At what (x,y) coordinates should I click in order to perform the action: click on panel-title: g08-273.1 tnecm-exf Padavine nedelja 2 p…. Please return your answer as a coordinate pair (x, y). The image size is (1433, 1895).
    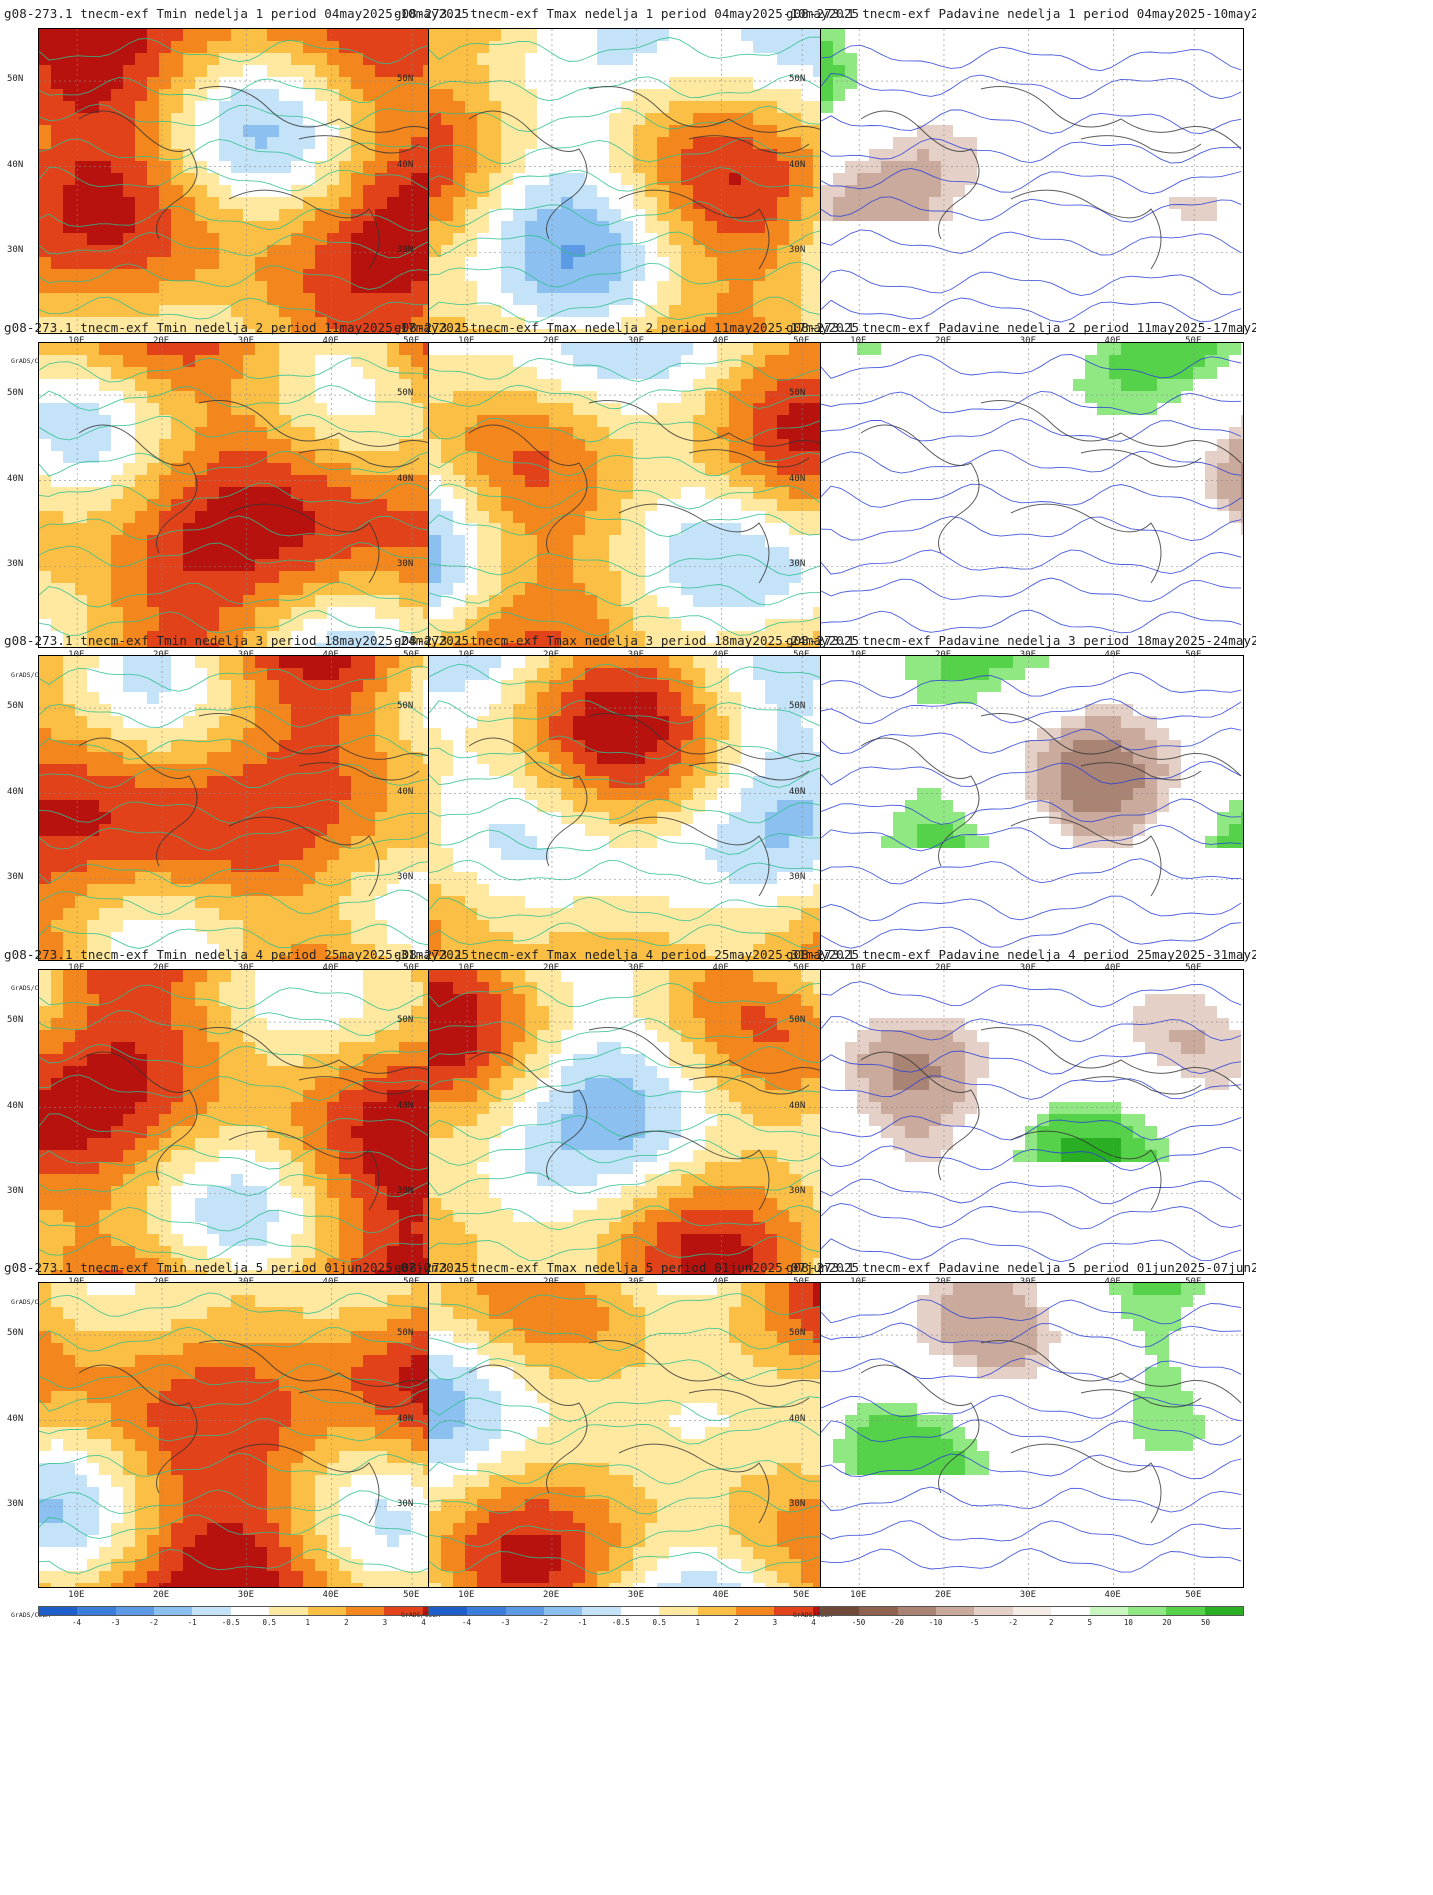
    Looking at the image, I should click on (1021, 327).